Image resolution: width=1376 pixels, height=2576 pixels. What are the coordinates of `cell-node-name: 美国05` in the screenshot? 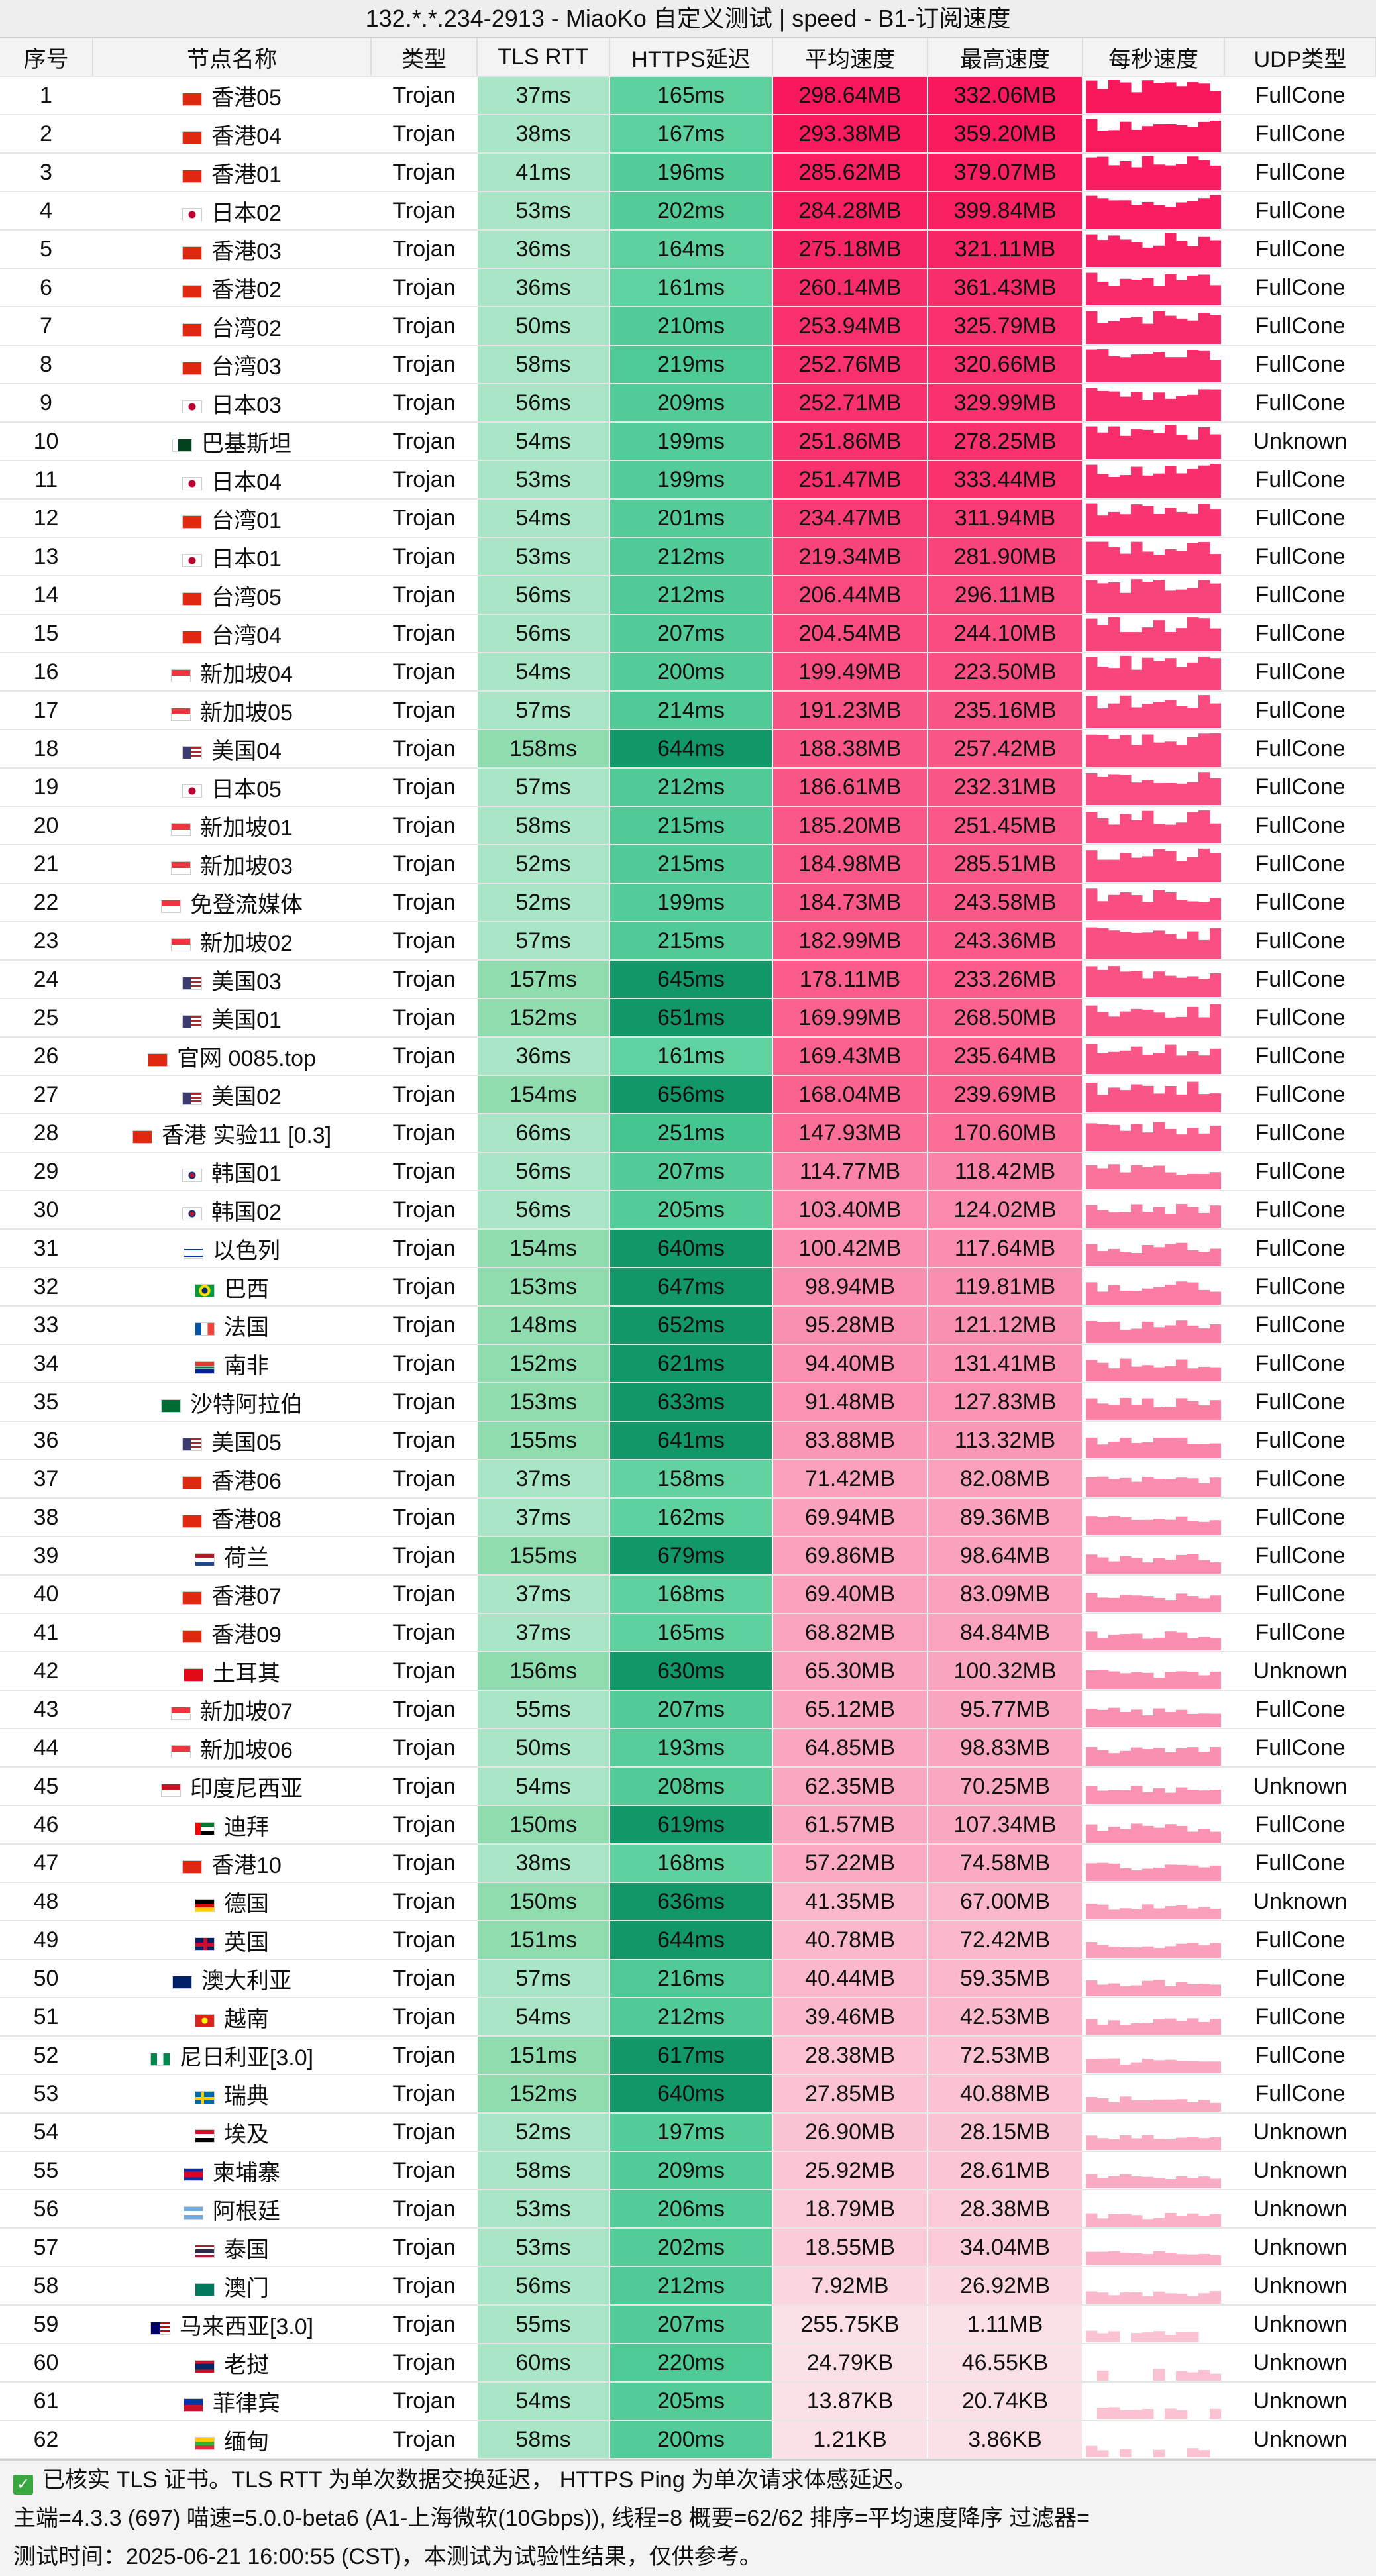 It's located at (233, 1440).